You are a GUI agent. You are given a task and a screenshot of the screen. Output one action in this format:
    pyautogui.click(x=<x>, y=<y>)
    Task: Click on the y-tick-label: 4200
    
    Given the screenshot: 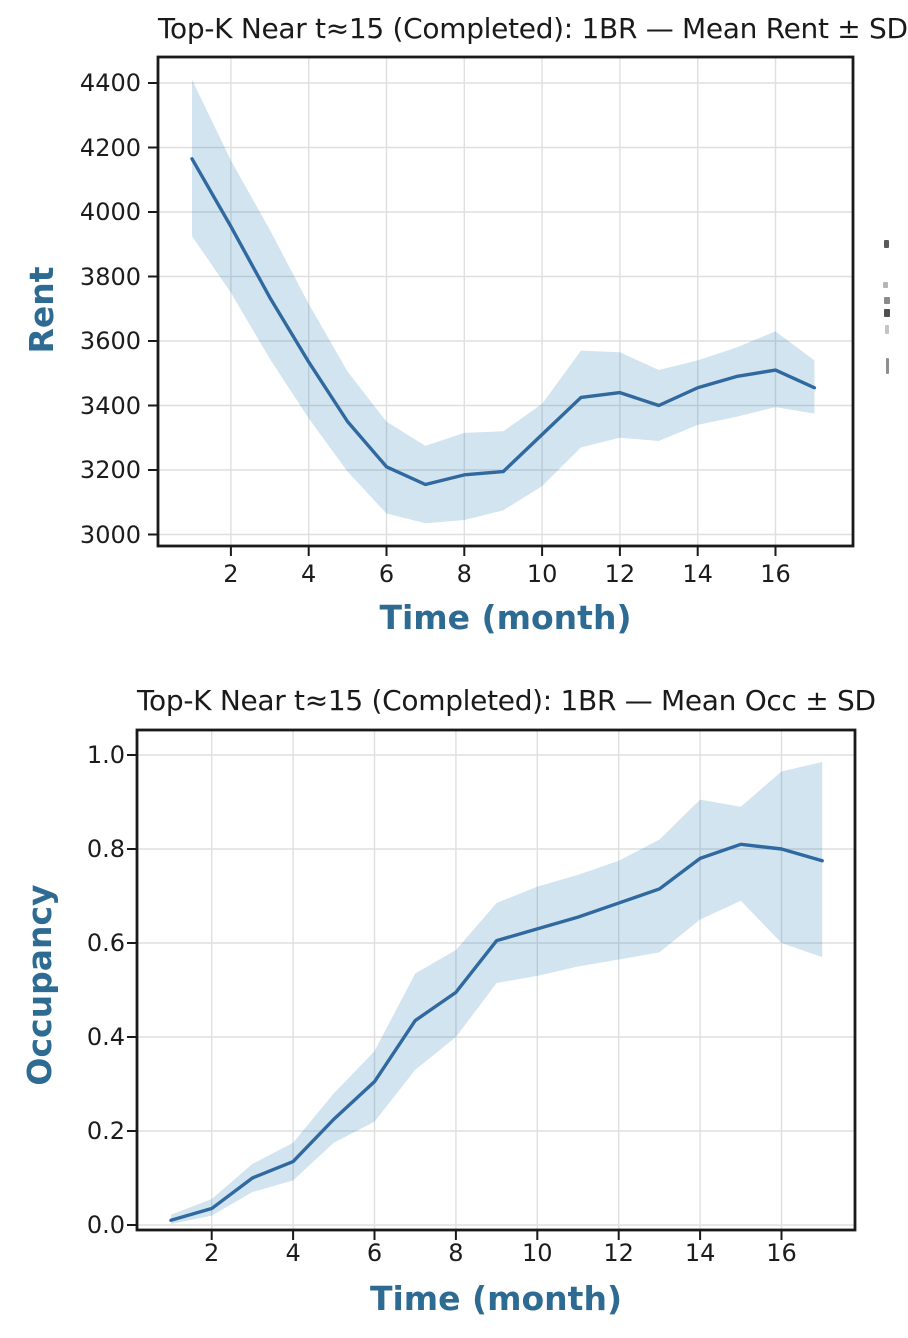 What is the action you would take?
    pyautogui.click(x=110, y=147)
    